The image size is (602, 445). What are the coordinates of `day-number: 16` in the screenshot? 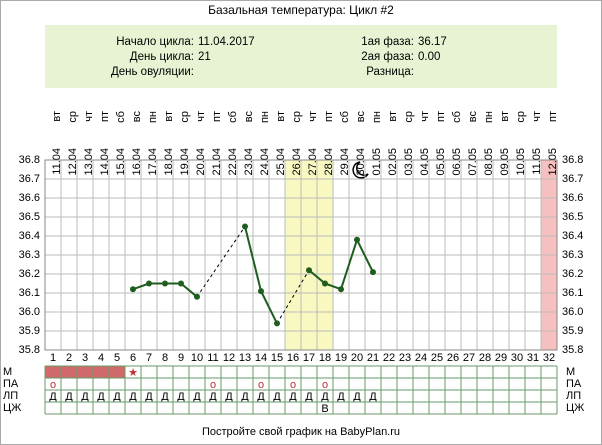 It's located at (293, 358).